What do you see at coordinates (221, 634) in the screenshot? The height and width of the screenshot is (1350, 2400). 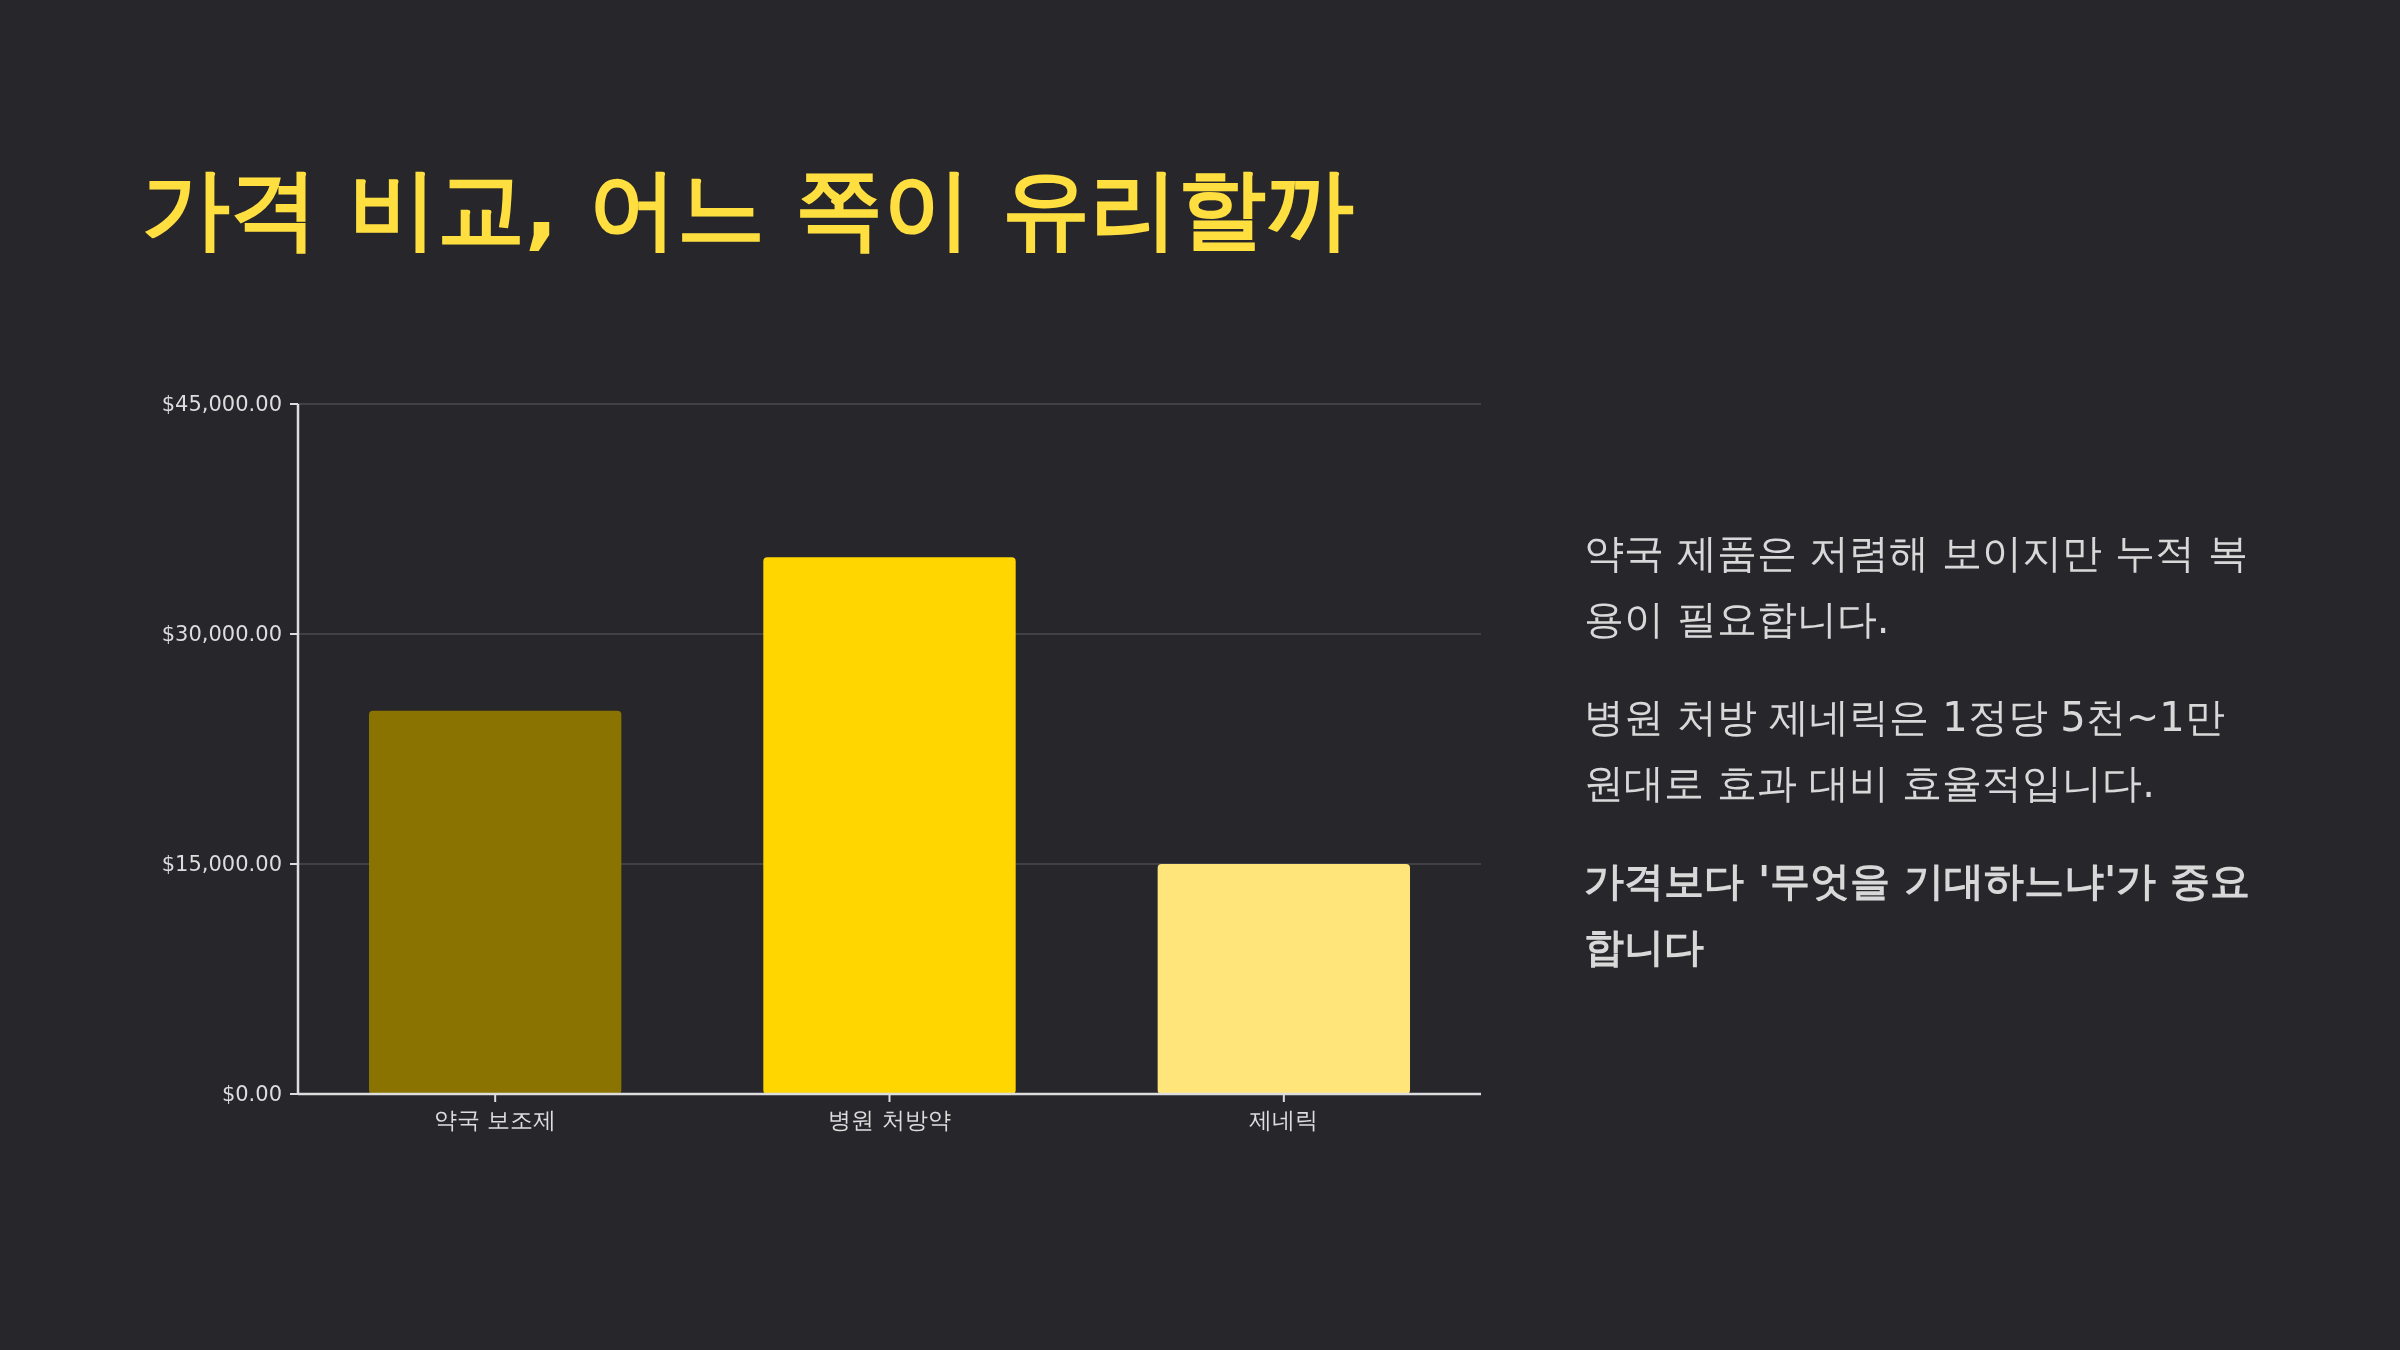 I see `y-tick-label: $30,000.00` at bounding box center [221, 634].